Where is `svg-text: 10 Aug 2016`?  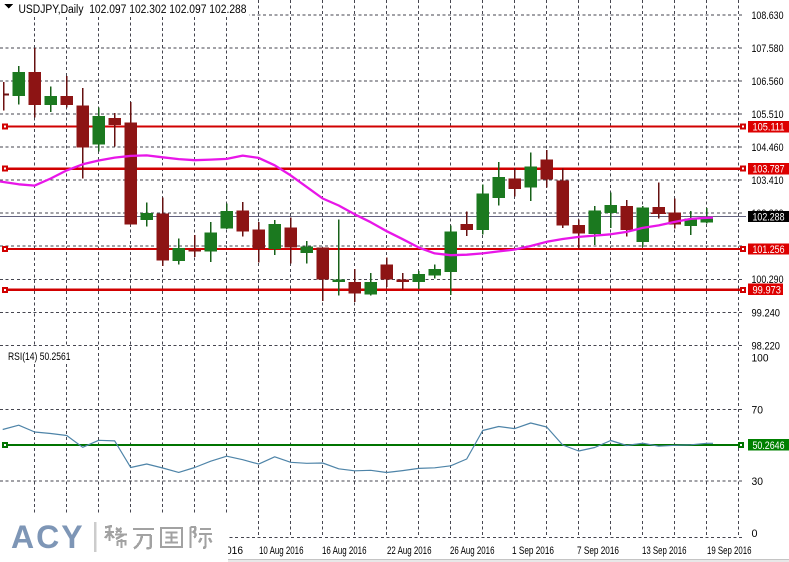
svg-text: 10 Aug 2016 is located at coordinates (281, 551).